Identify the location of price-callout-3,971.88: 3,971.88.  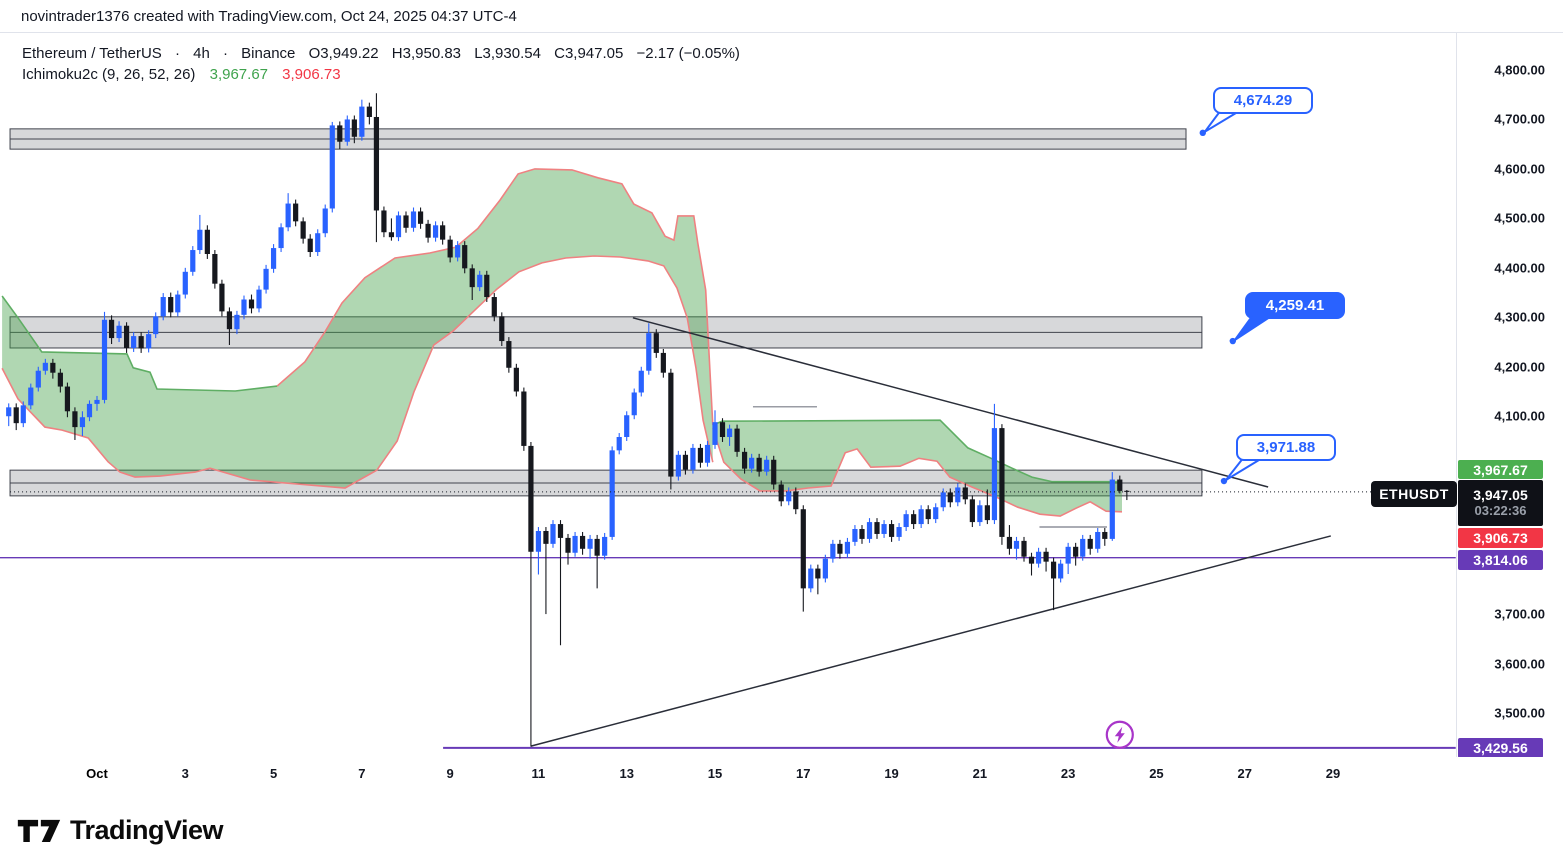
(1286, 447).